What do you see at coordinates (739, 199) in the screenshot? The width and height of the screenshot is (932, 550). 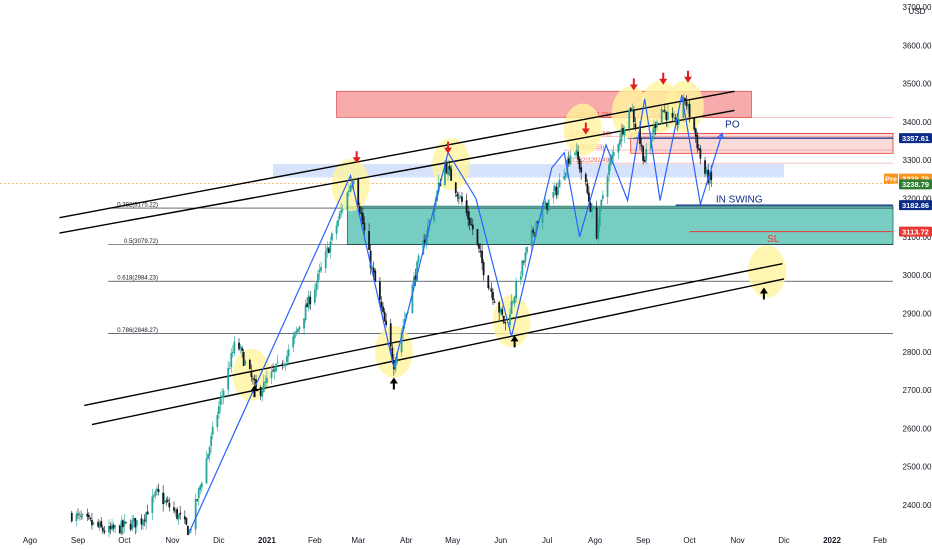 I see `in-swing-label: IN SWING` at bounding box center [739, 199].